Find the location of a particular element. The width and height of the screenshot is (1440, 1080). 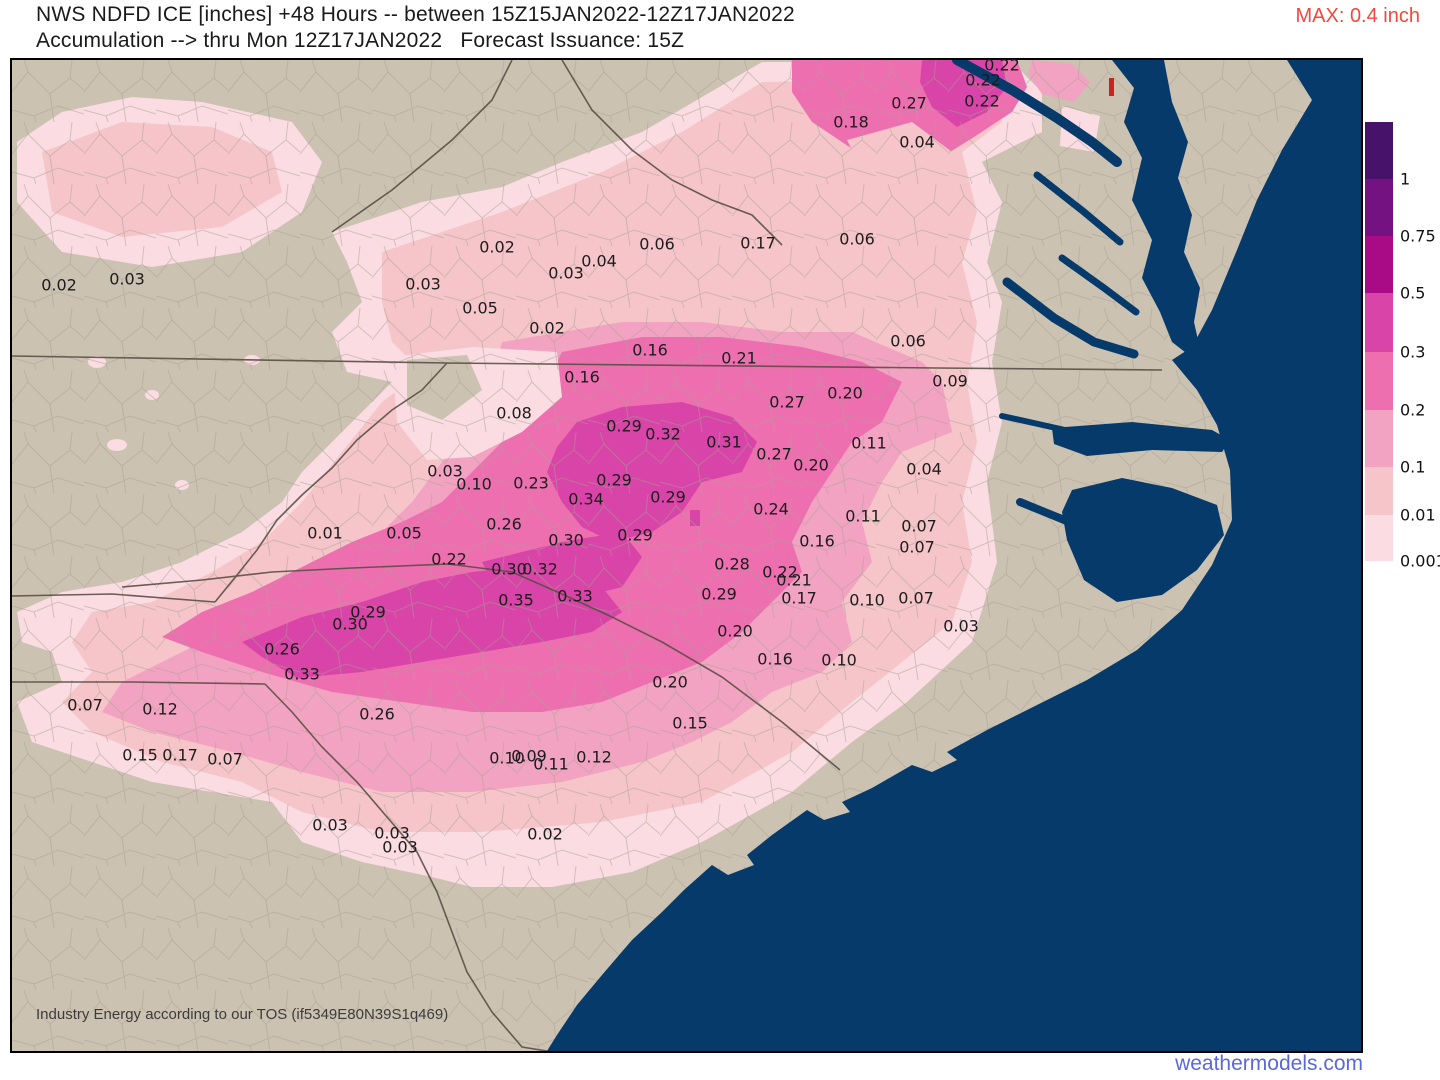

pamlico-sound is located at coordinates (1143, 540).